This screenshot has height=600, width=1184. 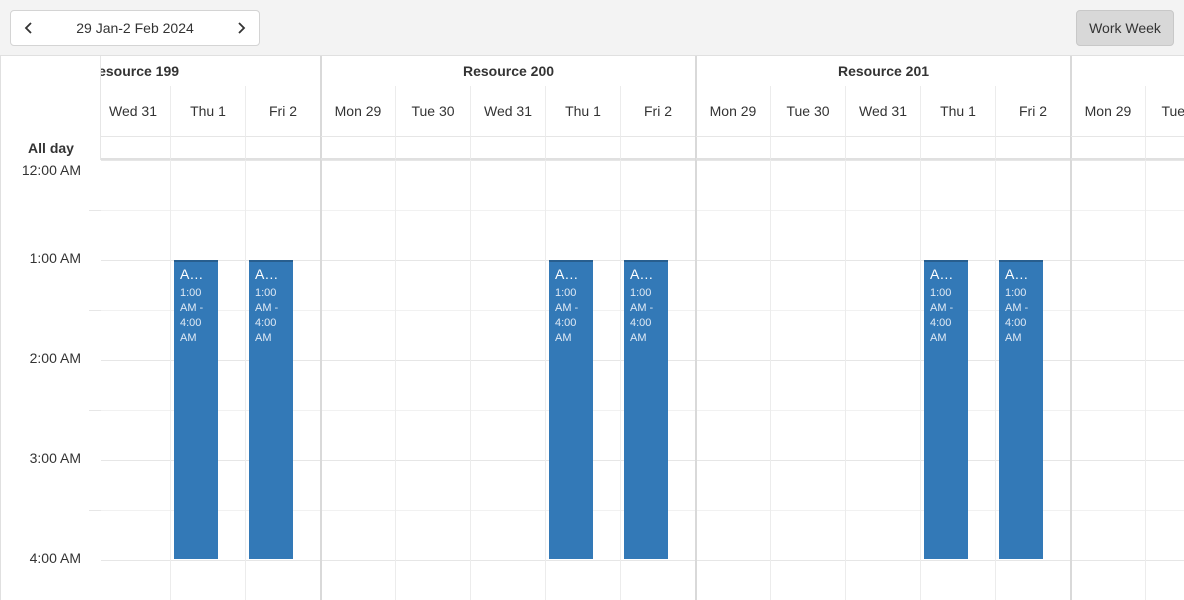 What do you see at coordinates (51, 148) in the screenshot?
I see `all-day-label: All day` at bounding box center [51, 148].